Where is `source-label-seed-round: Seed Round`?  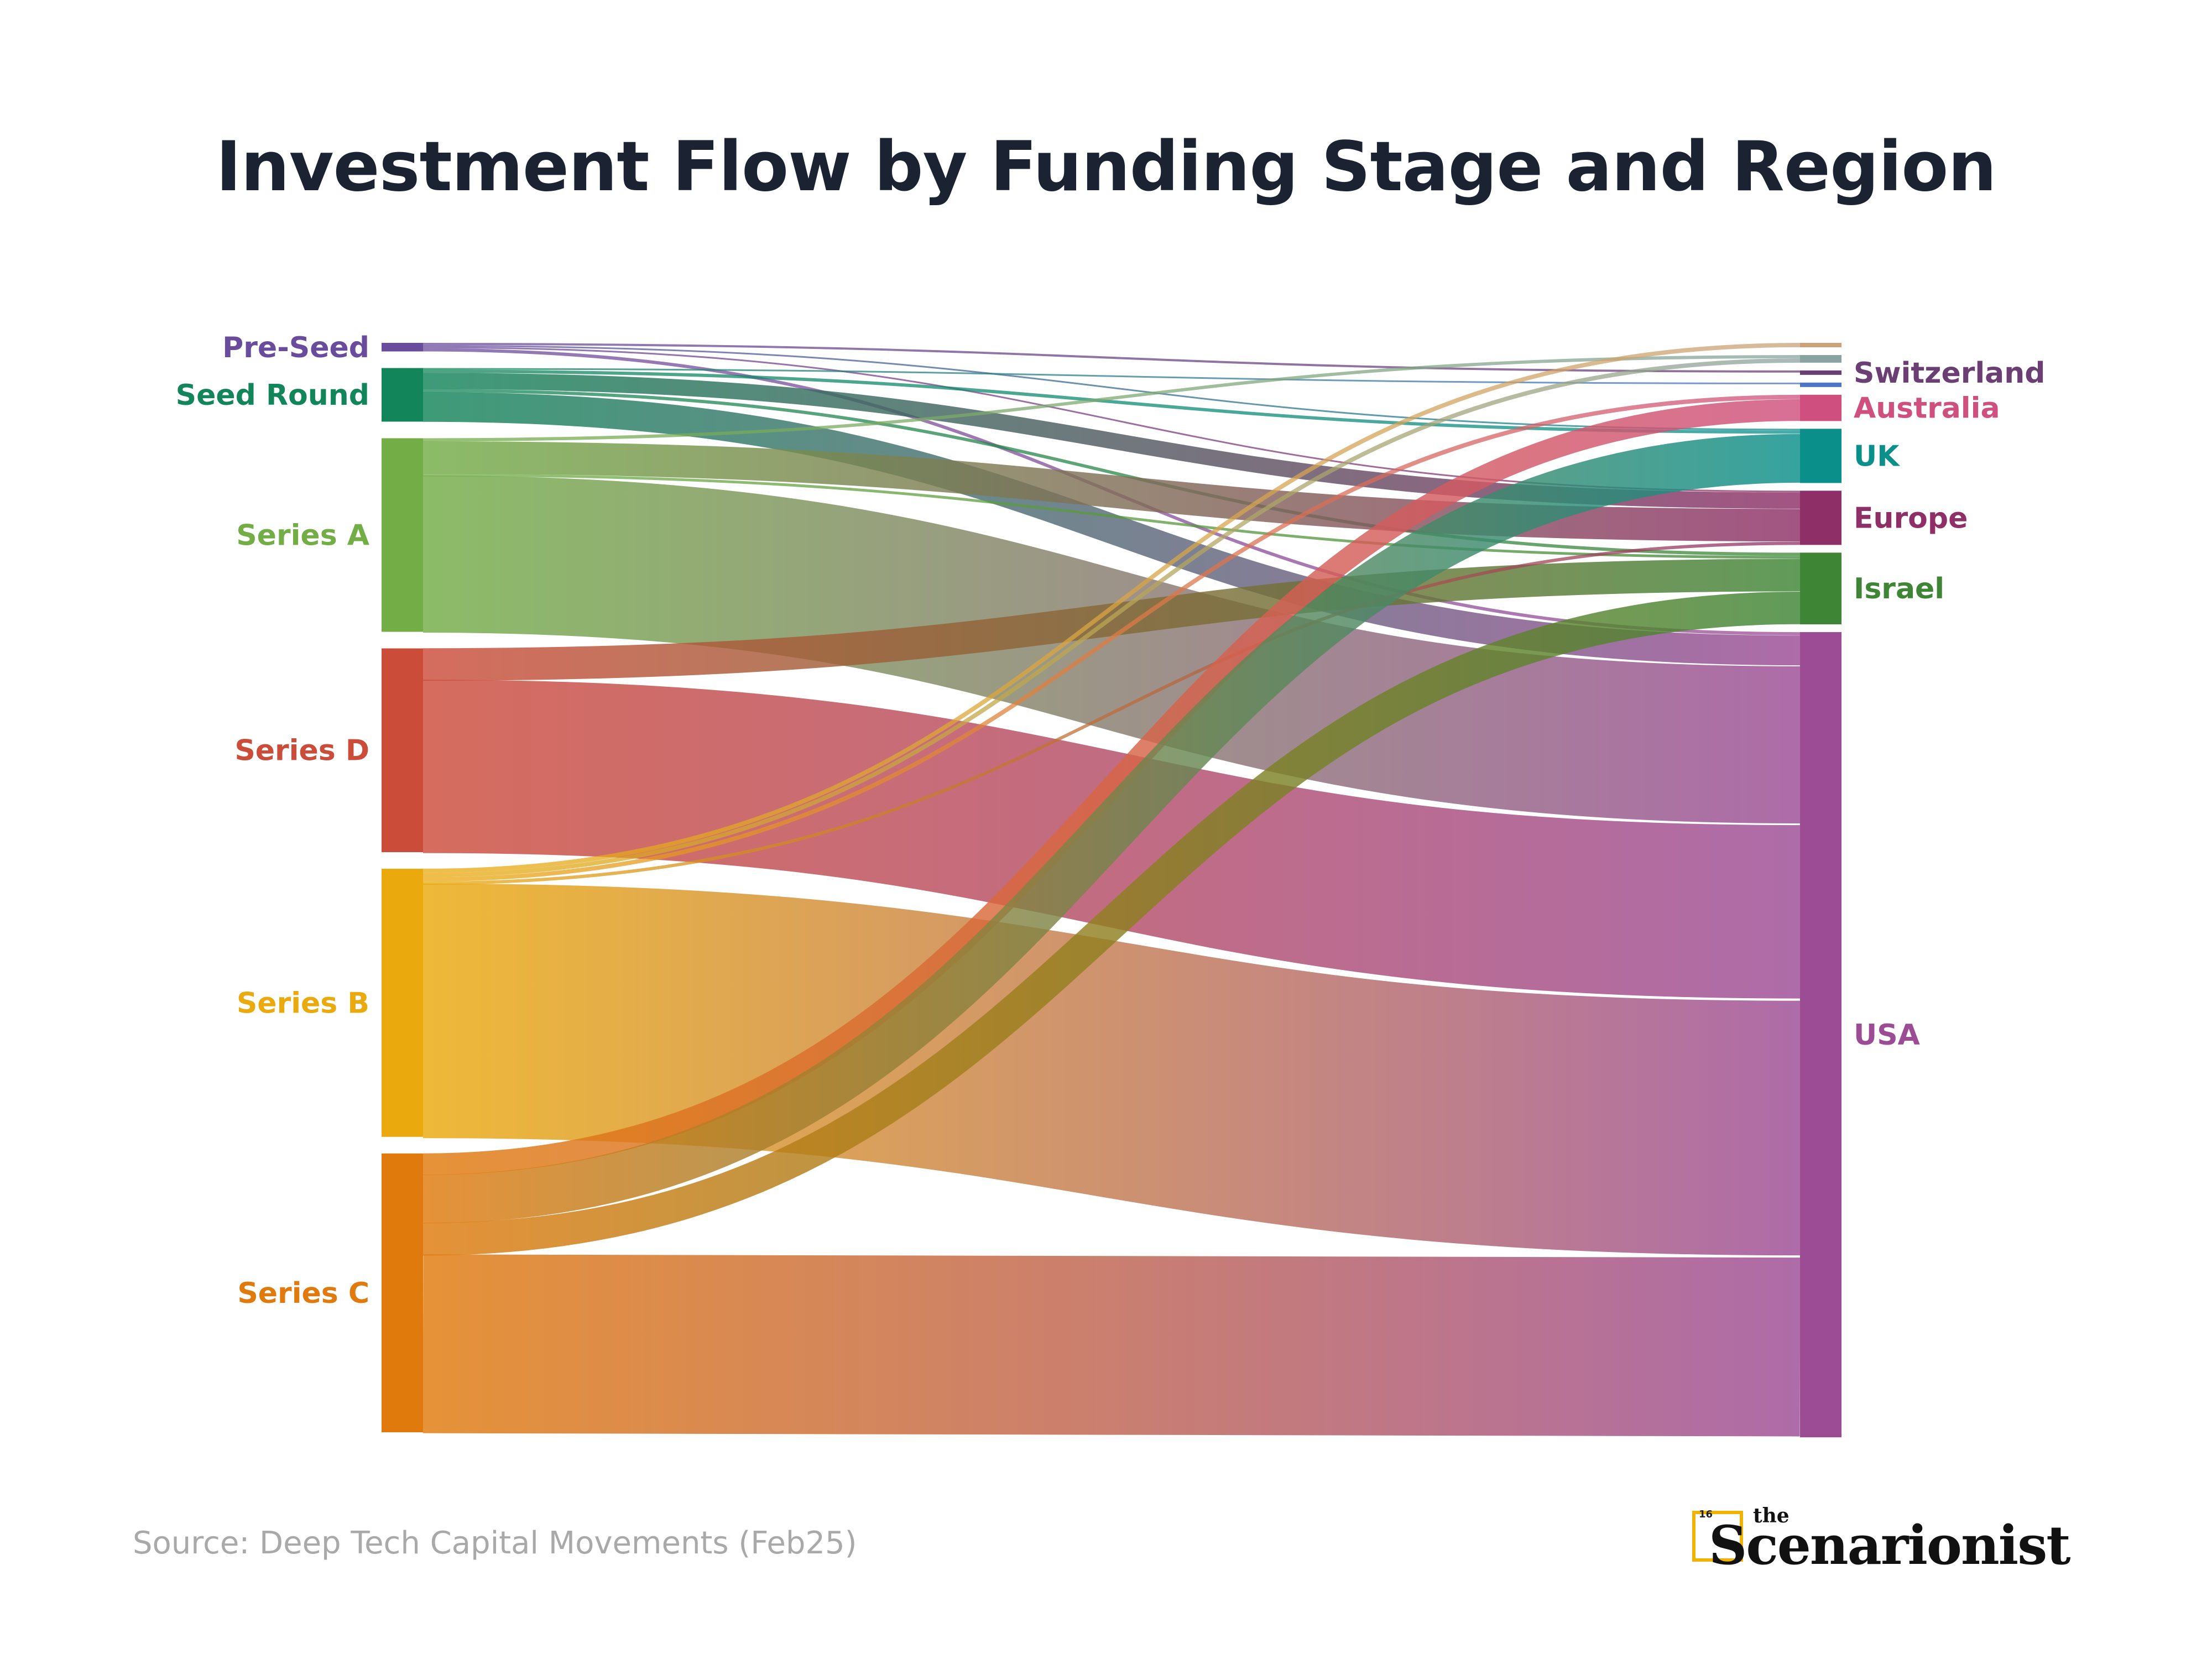 source-label-seed-round: Seed Round is located at coordinates (273, 396).